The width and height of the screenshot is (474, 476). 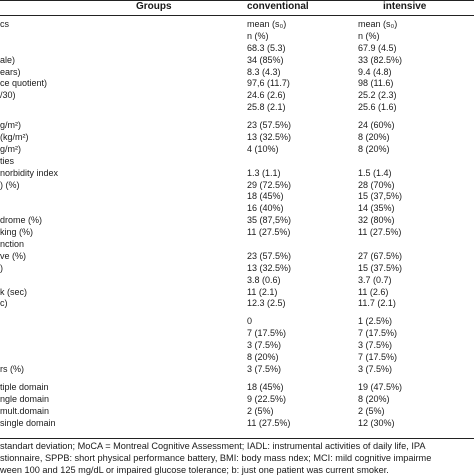 I want to click on table-row: ) (%) 29 (72.5%) 28 (70%), so click(x=237, y=186).